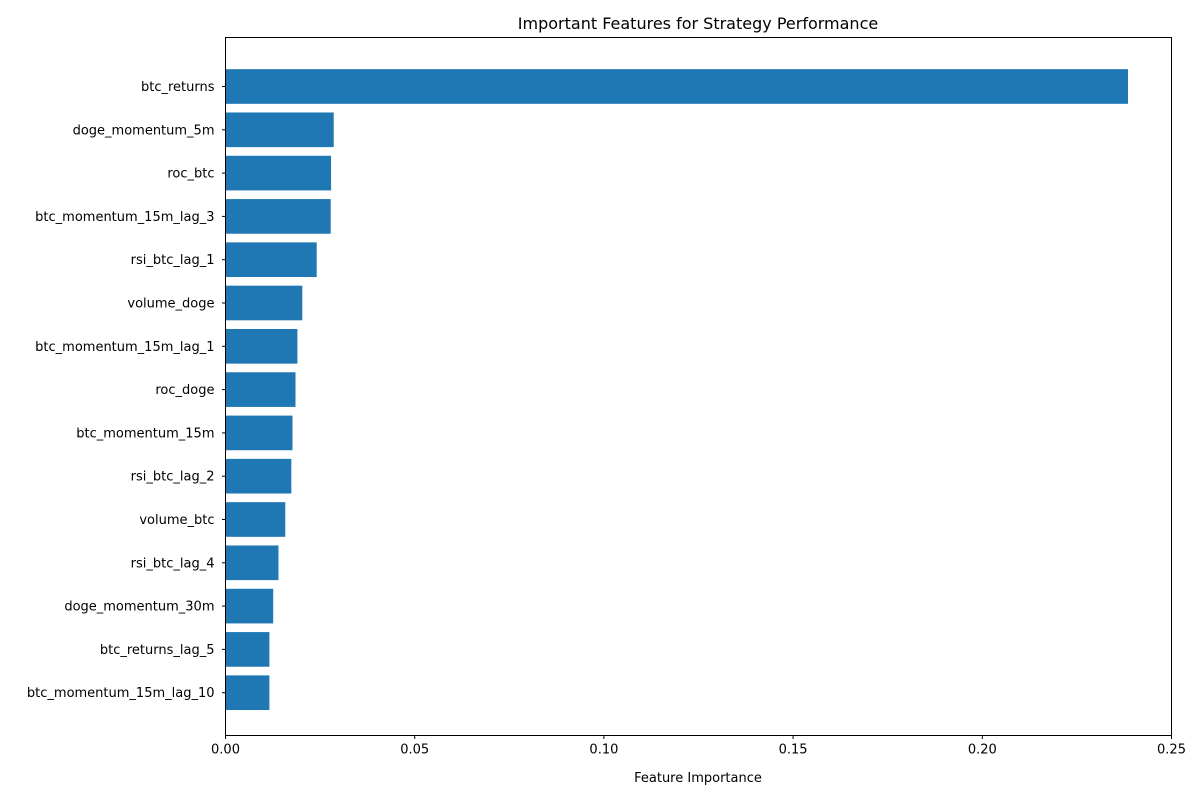 The image size is (1200, 800). Describe the element at coordinates (255, 519) in the screenshot. I see `bar-volume-btc` at that location.